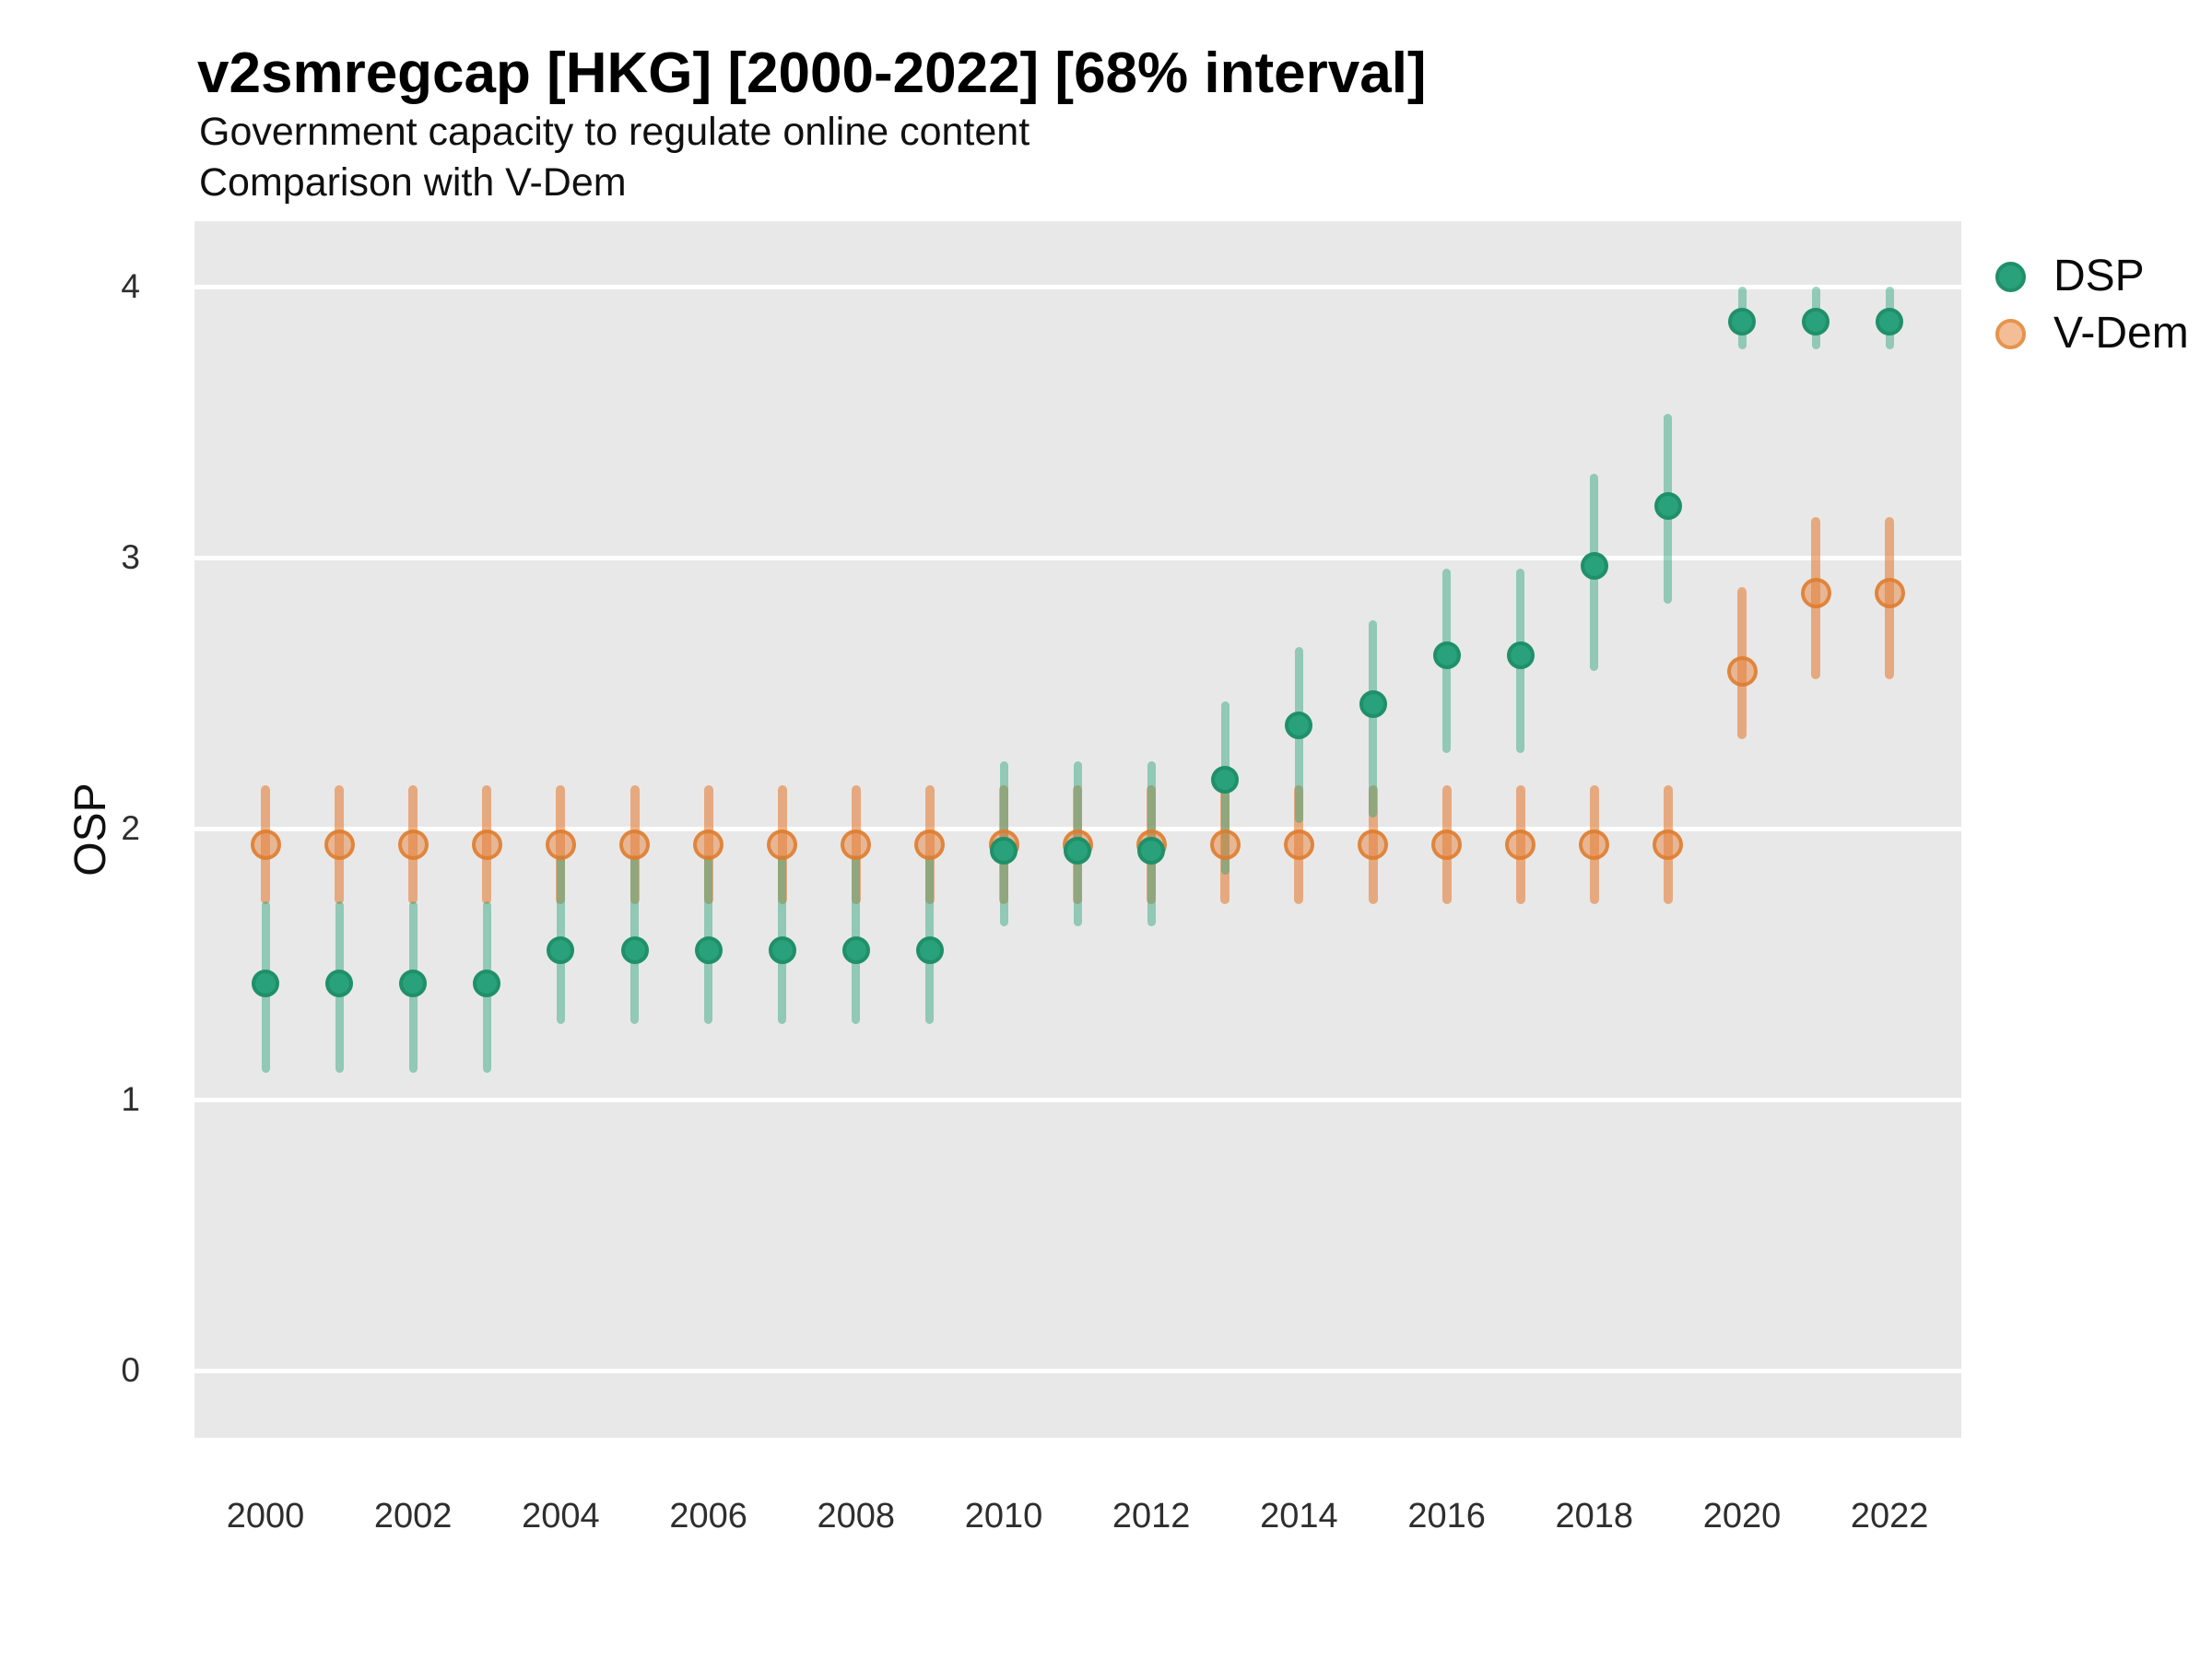 The height and width of the screenshot is (1659, 2212). I want to click on y-tick-label-4: 4, so click(130, 286).